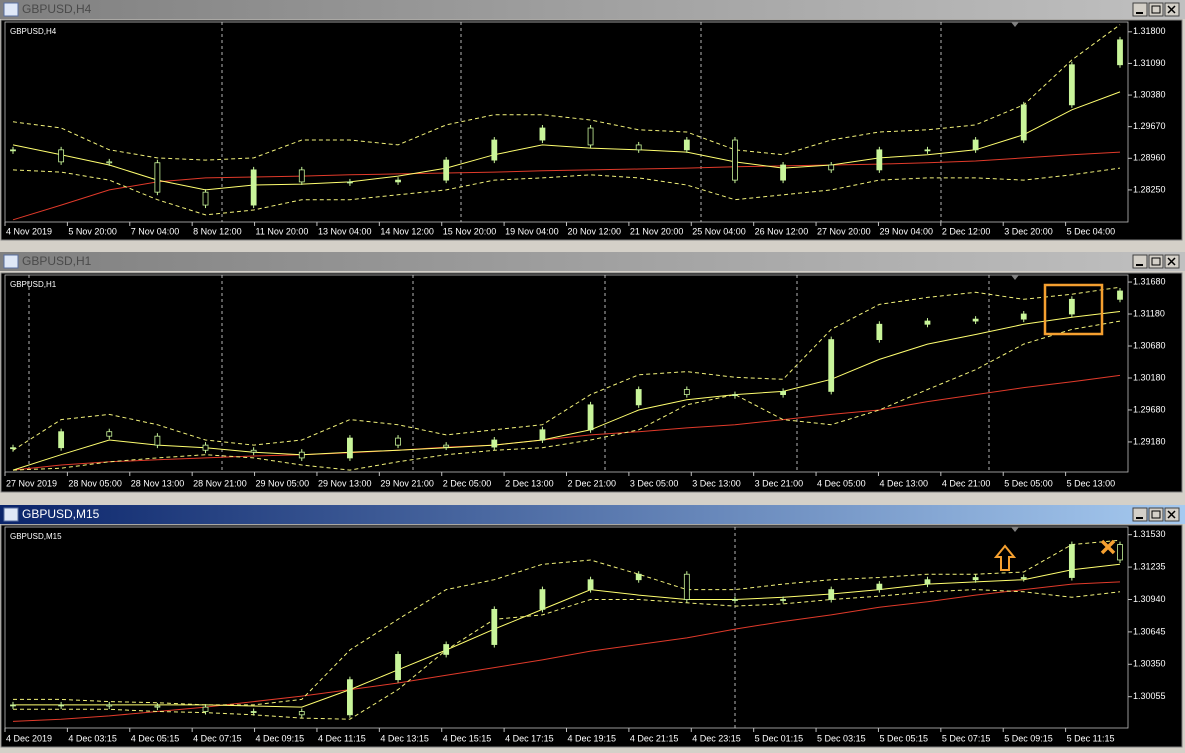 Image resolution: width=1185 pixels, height=753 pixels. I want to click on y-tick-label: 1.29670, so click(1149, 126).